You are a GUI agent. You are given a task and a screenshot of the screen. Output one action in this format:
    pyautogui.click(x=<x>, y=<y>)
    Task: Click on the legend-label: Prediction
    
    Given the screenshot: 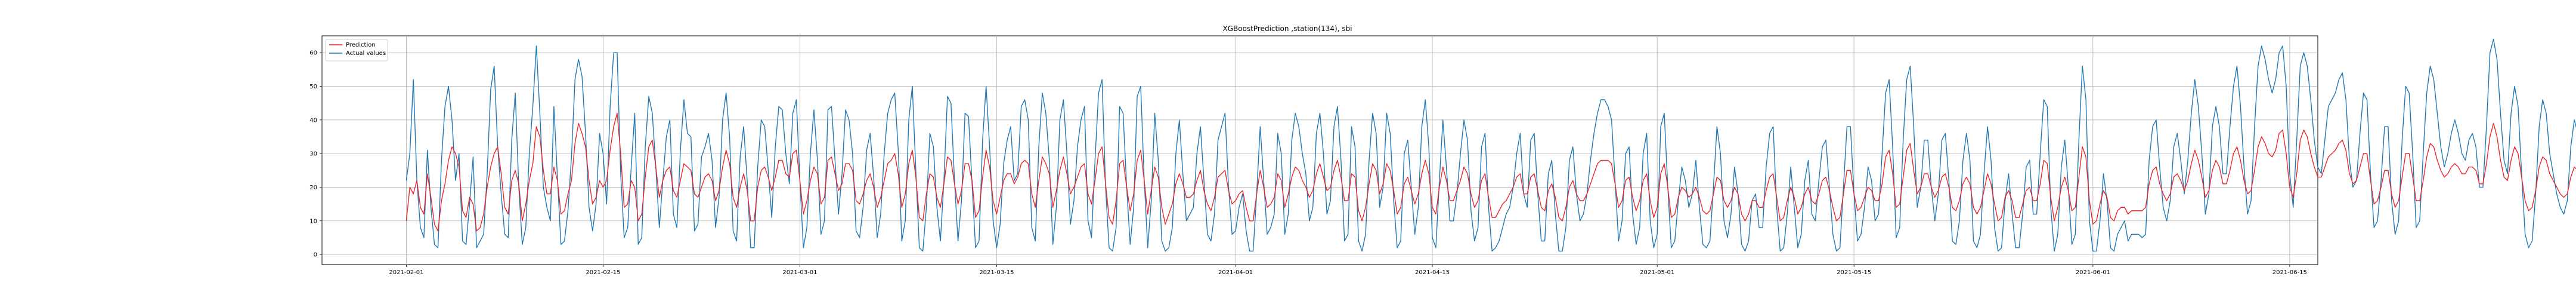 What is the action you would take?
    pyautogui.click(x=361, y=45)
    